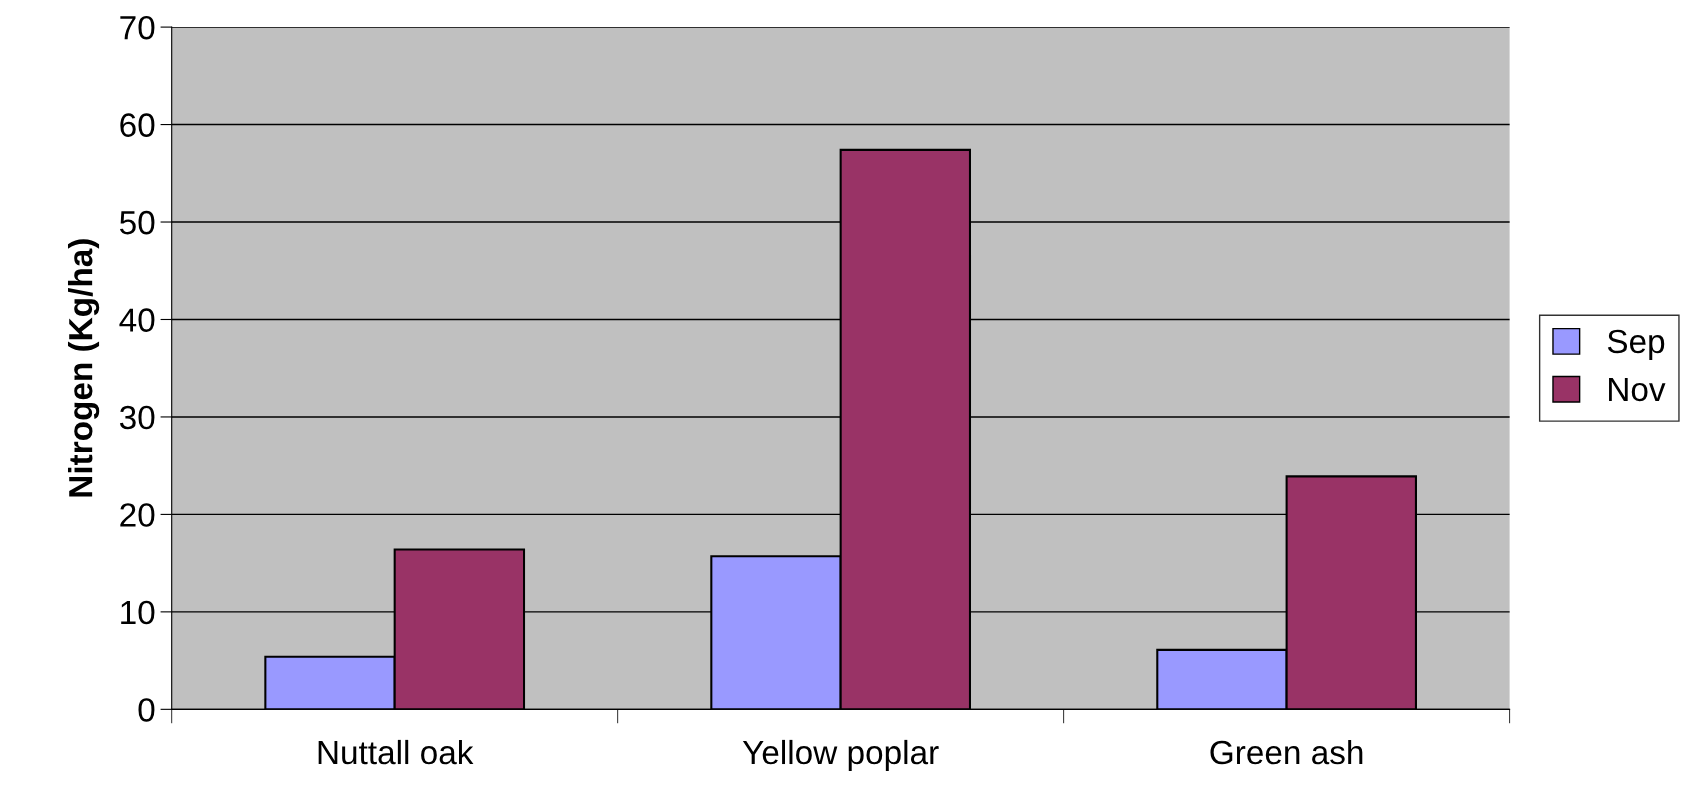  Describe the element at coordinates (137, 125) in the screenshot. I see `y-tick-label: 60` at that location.